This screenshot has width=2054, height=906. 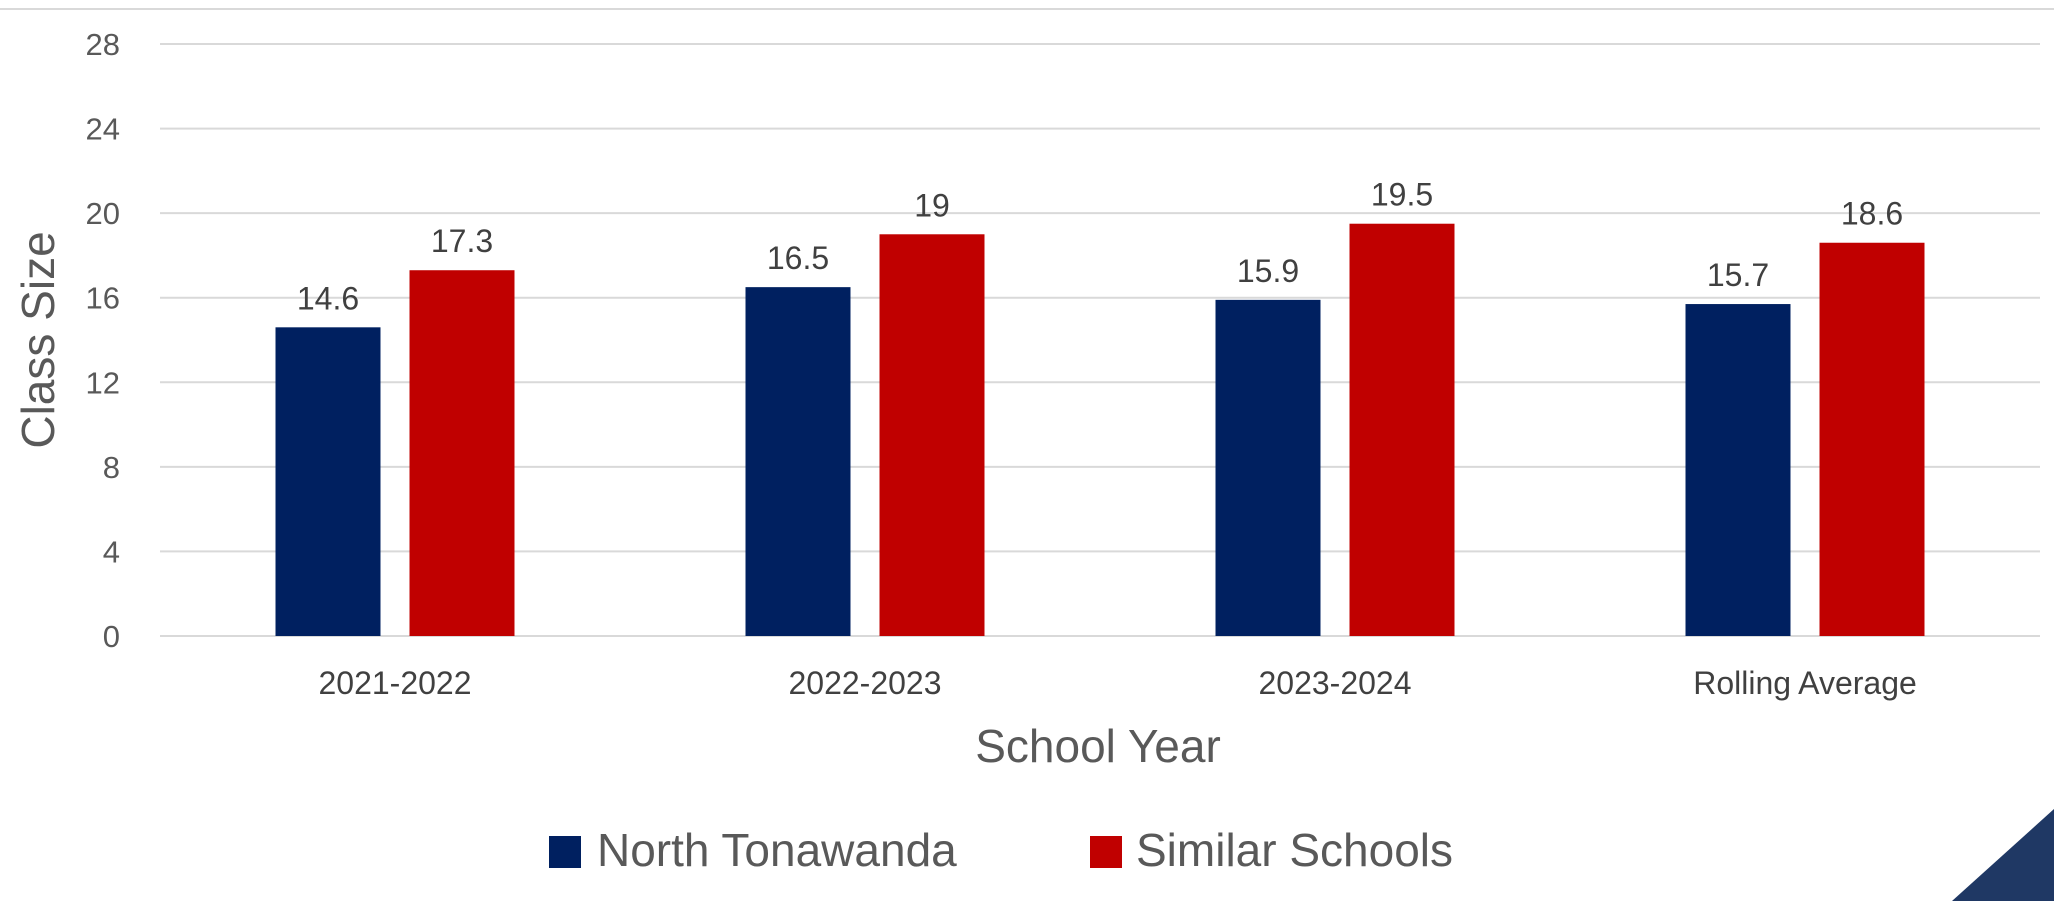 What do you see at coordinates (1334, 683) in the screenshot?
I see `x-category-label: 2023-2024` at bounding box center [1334, 683].